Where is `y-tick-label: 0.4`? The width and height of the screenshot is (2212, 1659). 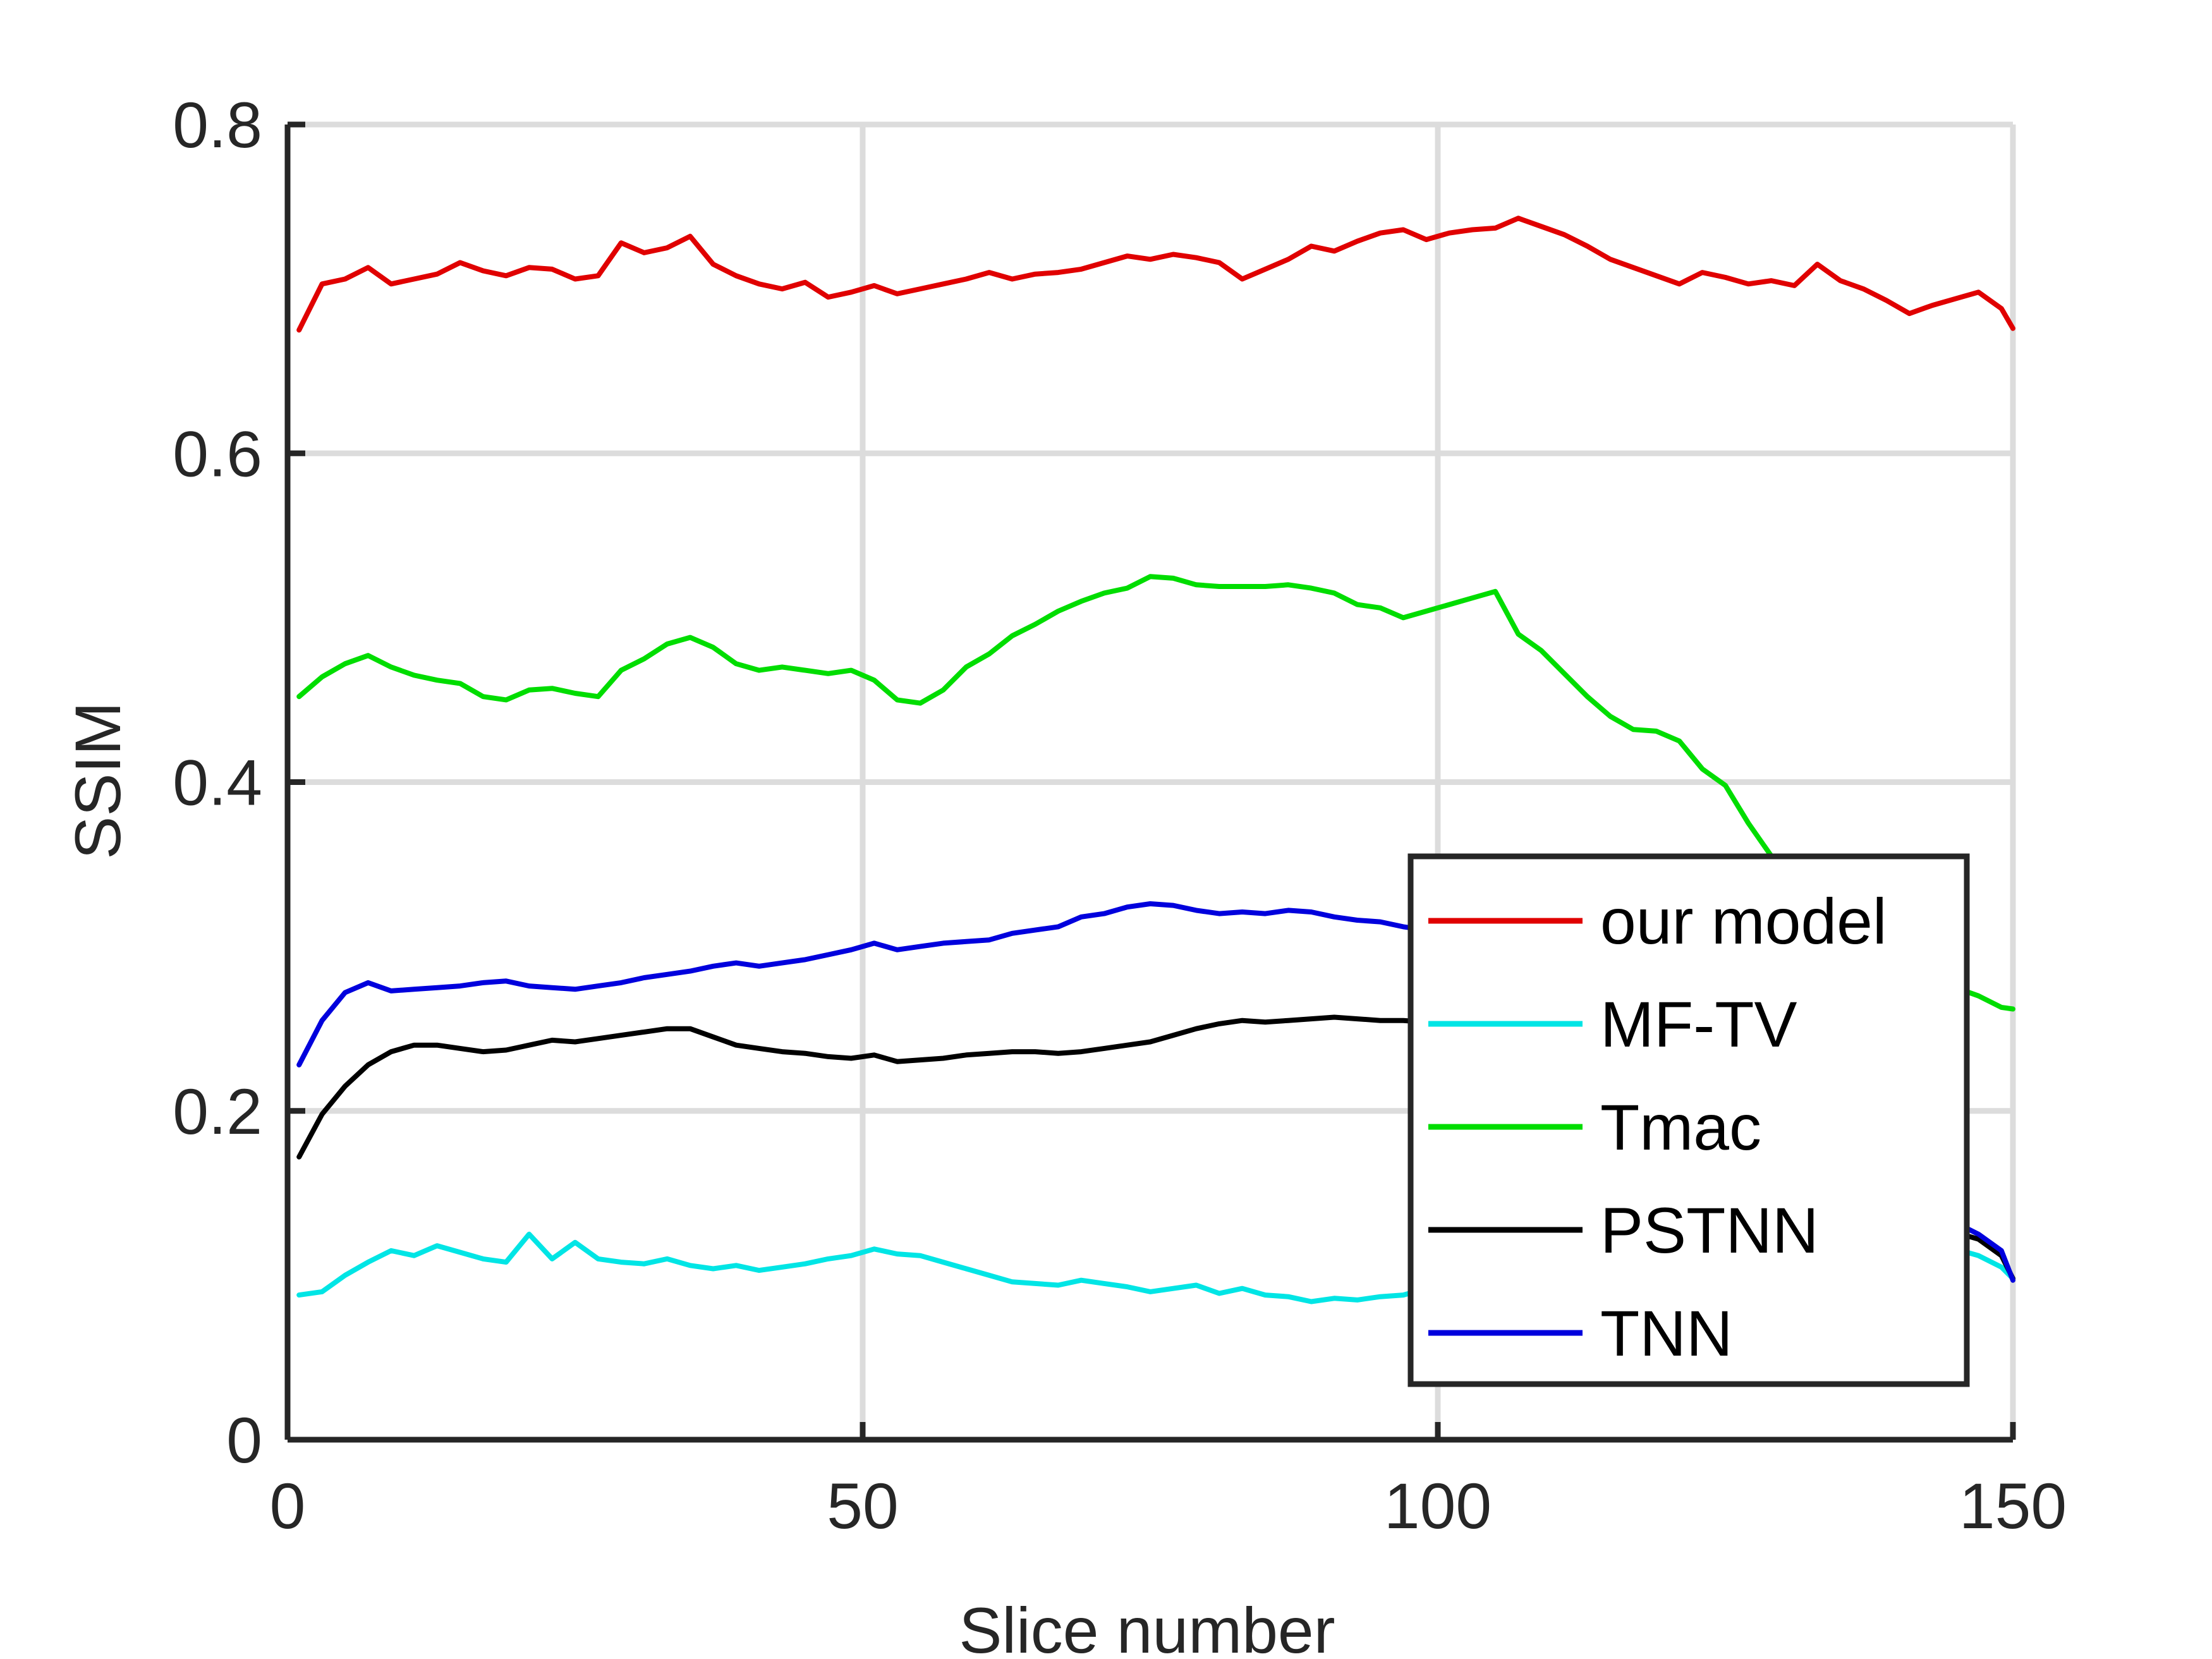 y-tick-label: 0.4 is located at coordinates (218, 783).